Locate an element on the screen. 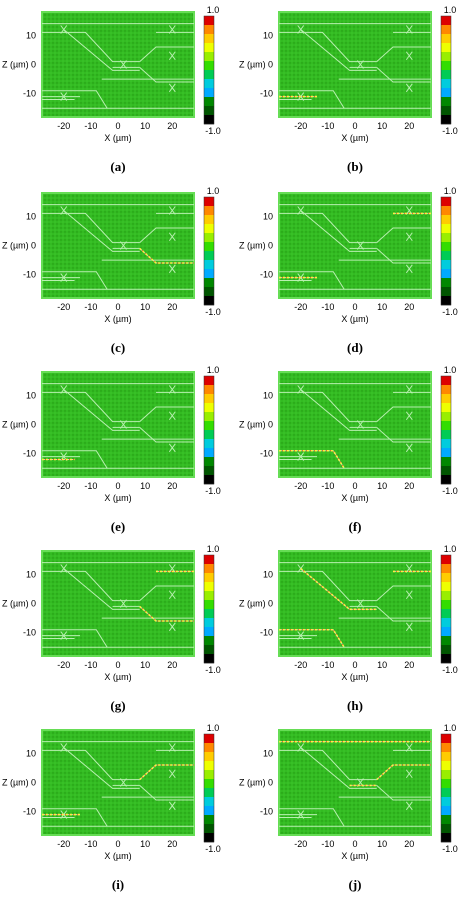  panel-caption: (b) is located at coordinates (355, 166).